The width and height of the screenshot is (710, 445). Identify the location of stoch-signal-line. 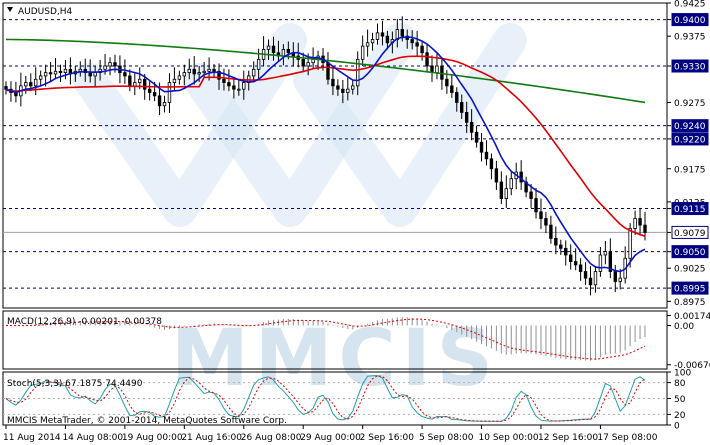
(325, 398).